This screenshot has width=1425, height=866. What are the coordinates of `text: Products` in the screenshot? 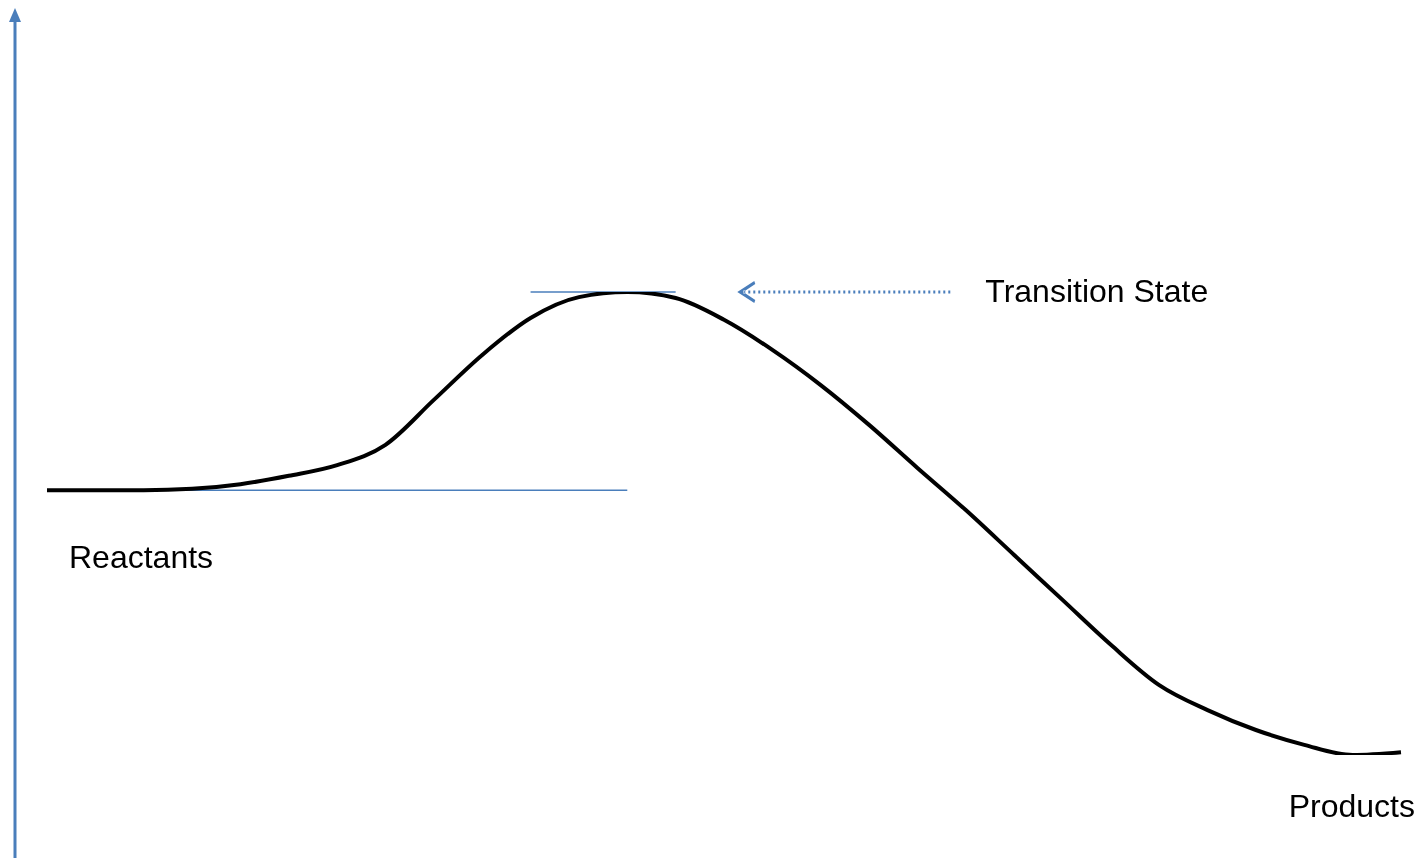 It's located at (1351, 806).